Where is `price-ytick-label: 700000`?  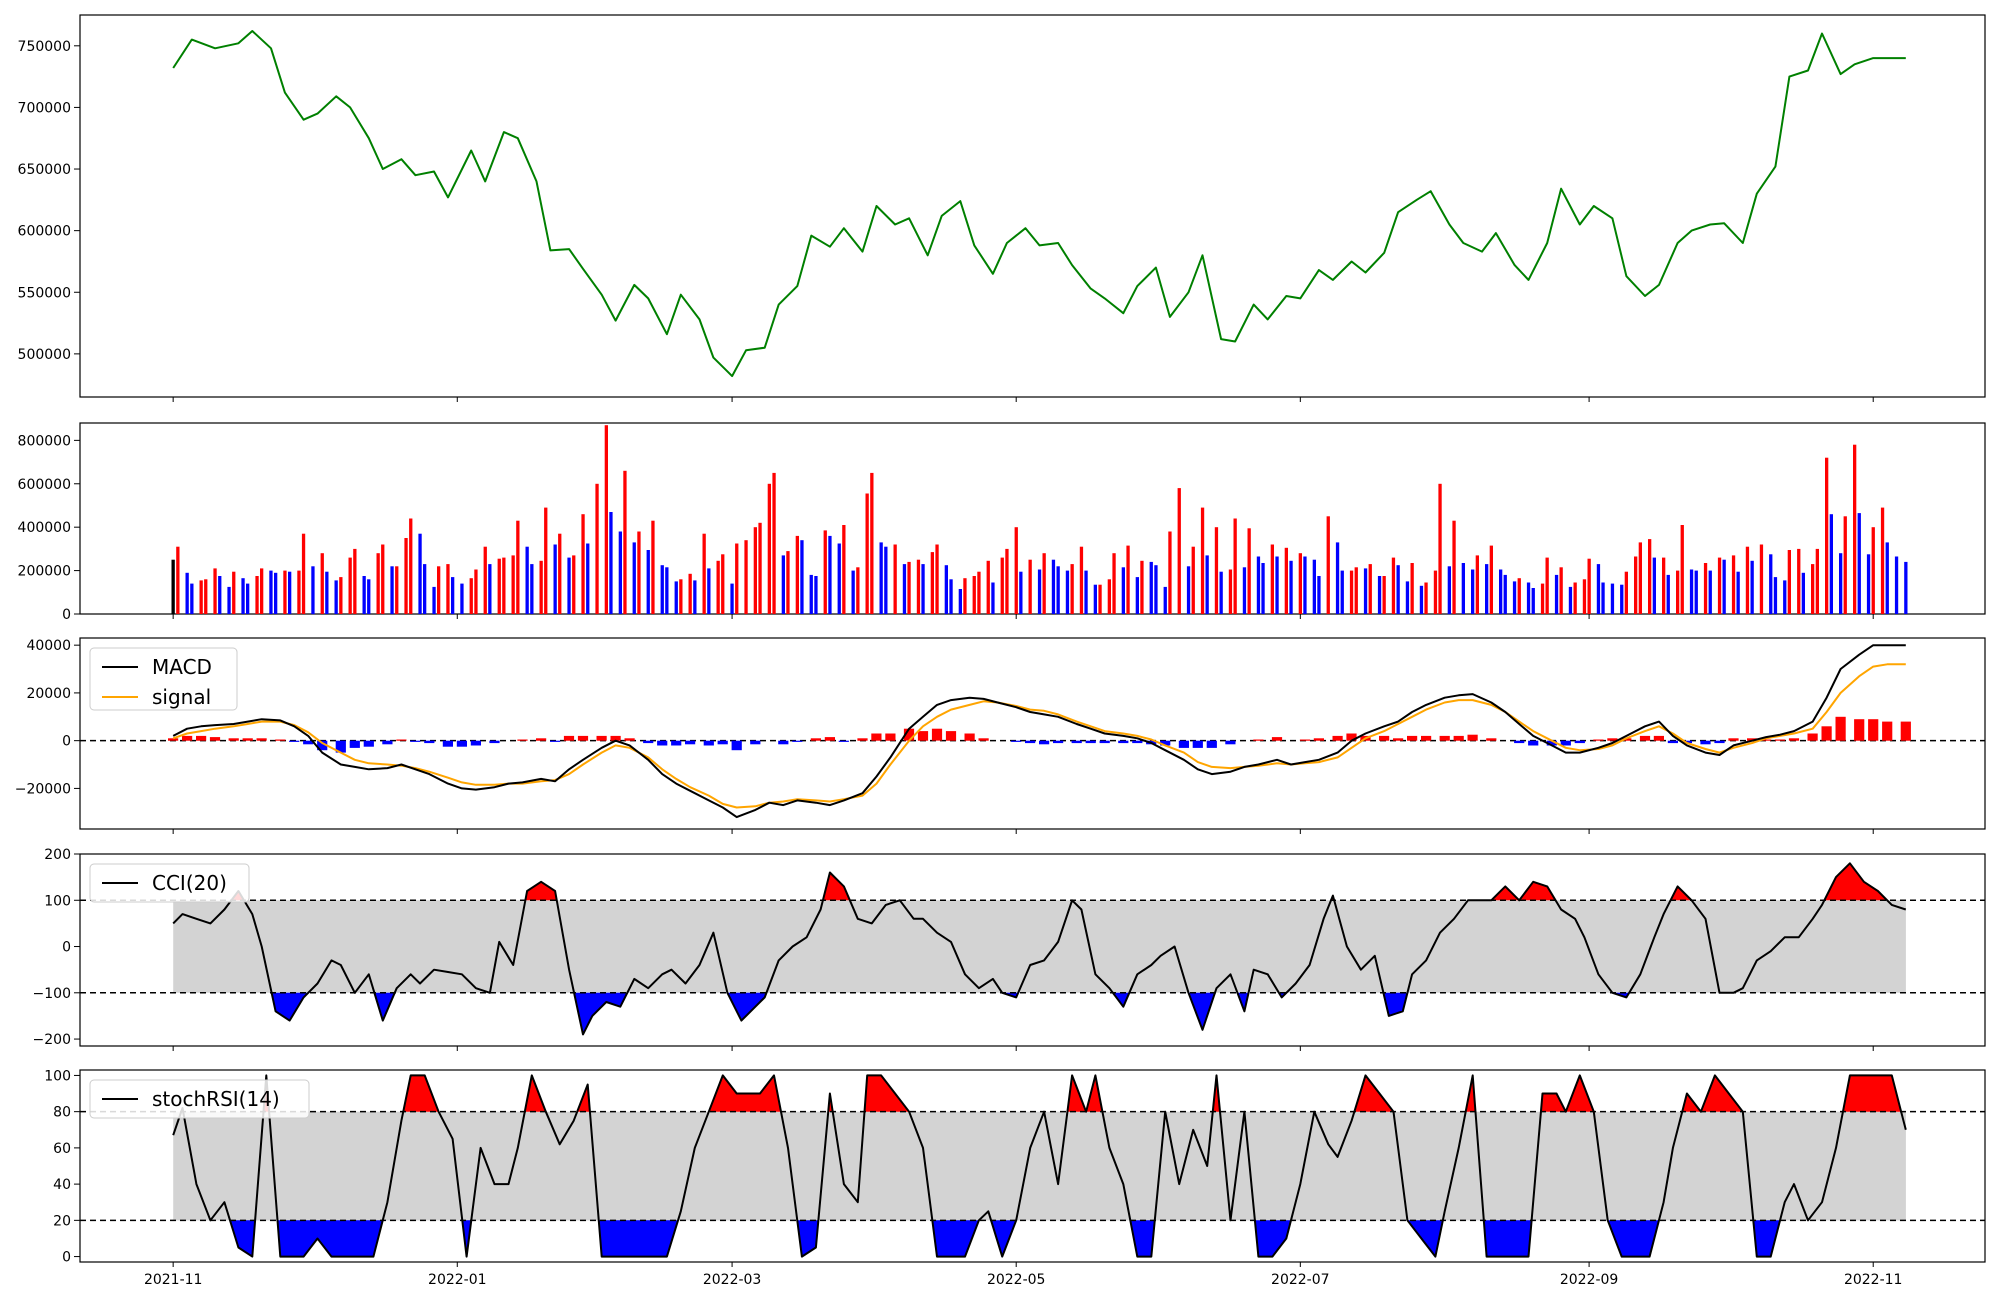 price-ytick-label: 700000 is located at coordinates (44, 108).